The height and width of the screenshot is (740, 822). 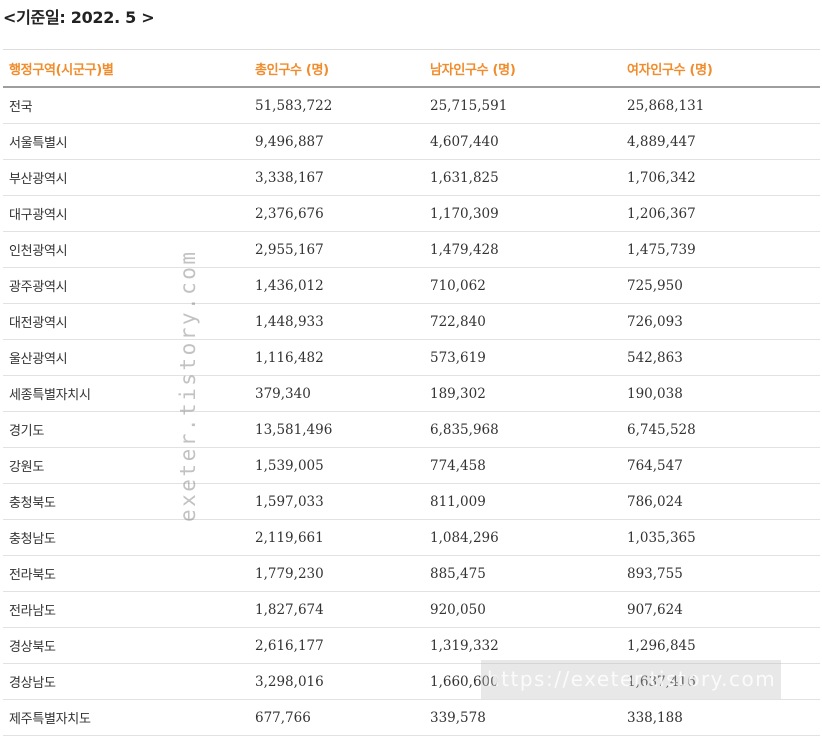 I want to click on cell-female-population: 907,624, so click(x=720, y=609).